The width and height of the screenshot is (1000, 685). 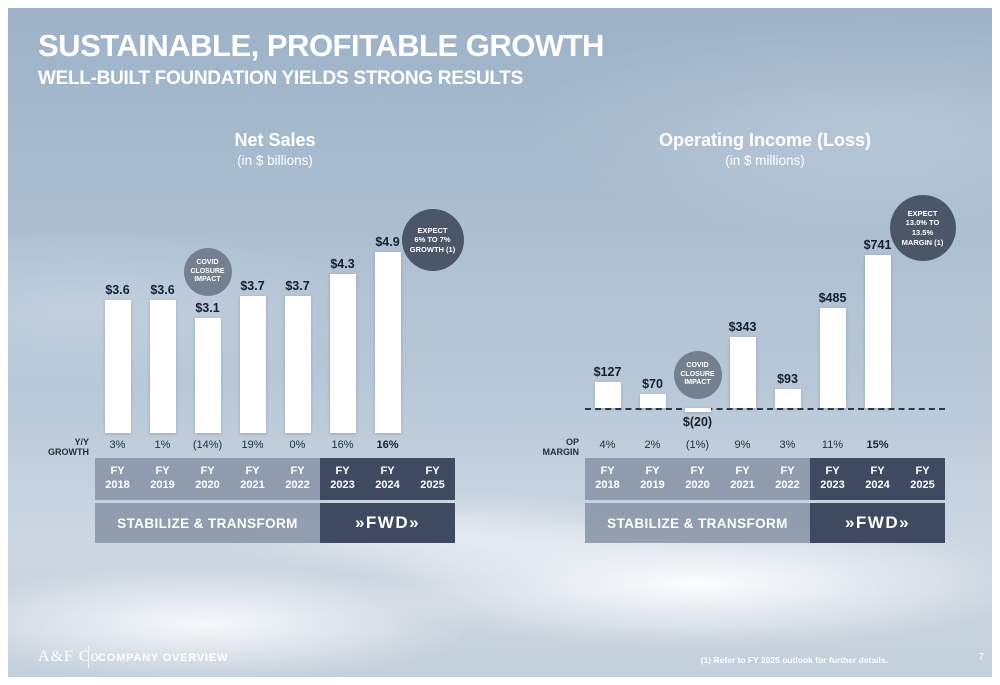 What do you see at coordinates (877, 445) in the screenshot?
I see `metric-value: 15%` at bounding box center [877, 445].